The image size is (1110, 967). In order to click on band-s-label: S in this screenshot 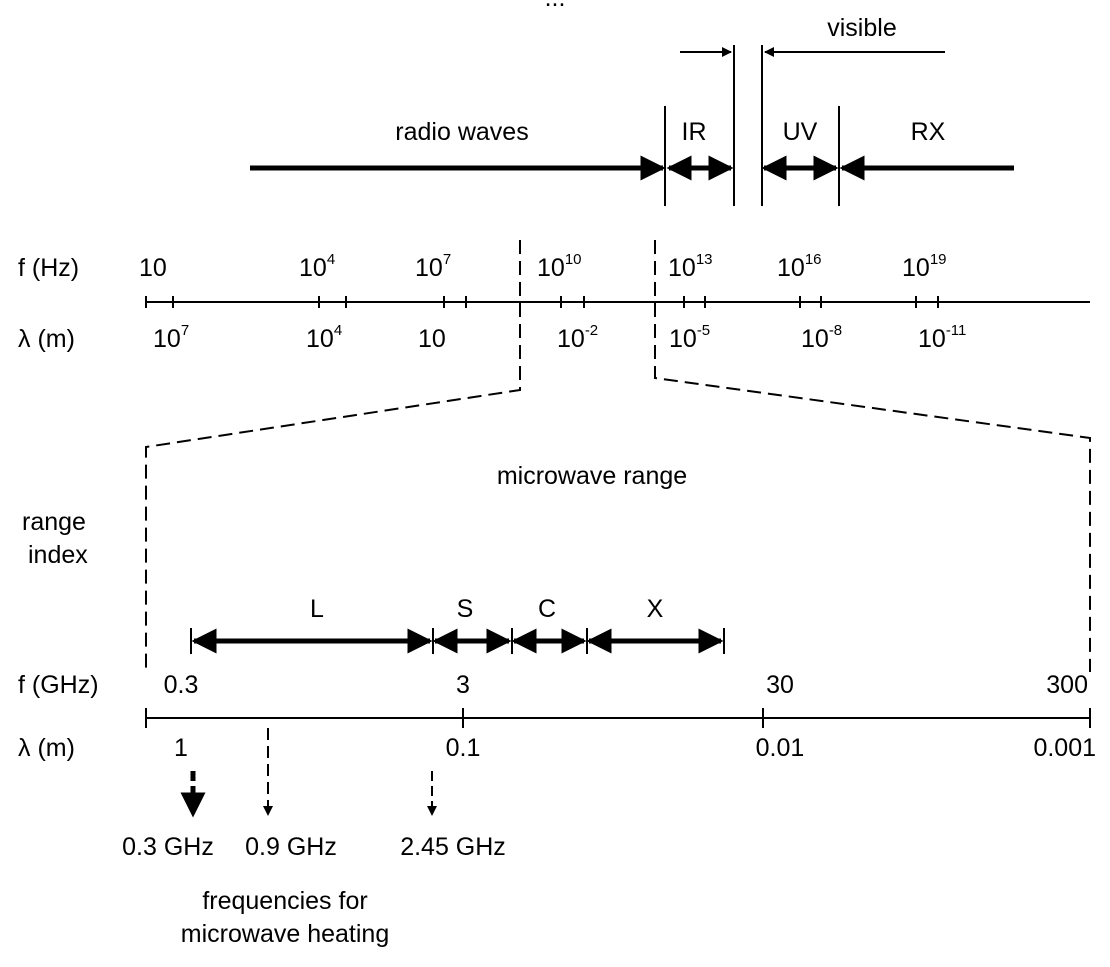, I will do `click(465, 609)`.